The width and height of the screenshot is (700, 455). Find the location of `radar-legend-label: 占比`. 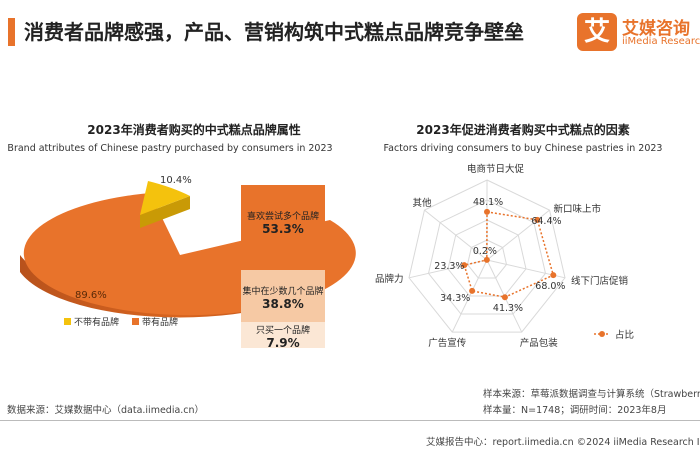

radar-legend-label: 占比 is located at coordinates (624, 335).